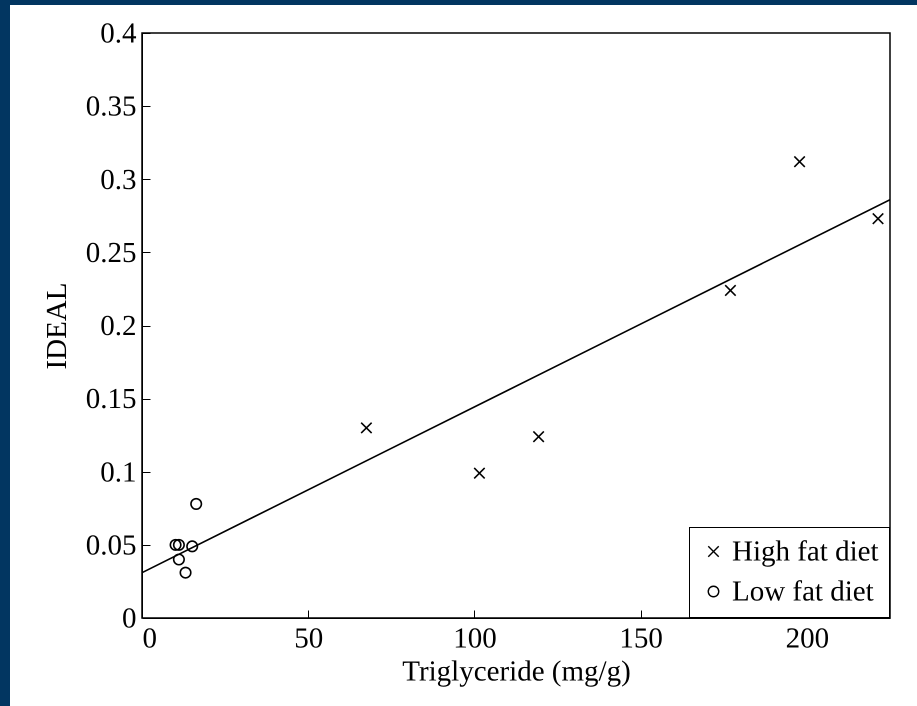 The image size is (917, 706). I want to click on x-tick-label: 200, so click(808, 638).